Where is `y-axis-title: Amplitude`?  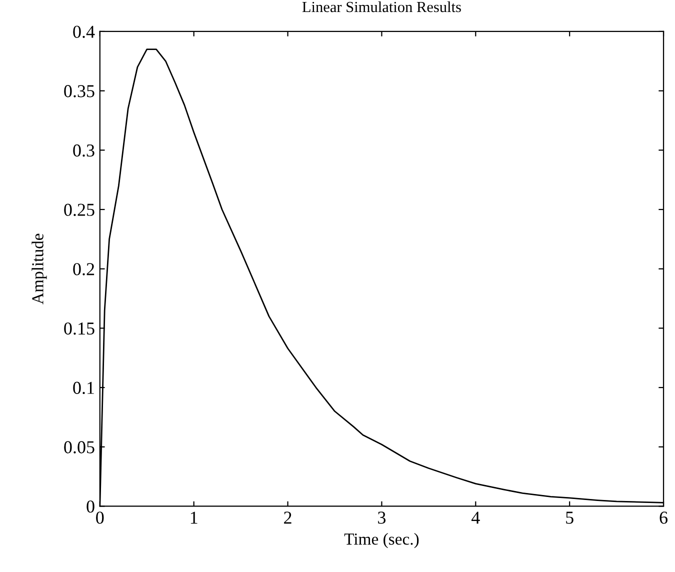
y-axis-title: Amplitude is located at coordinates (39, 269).